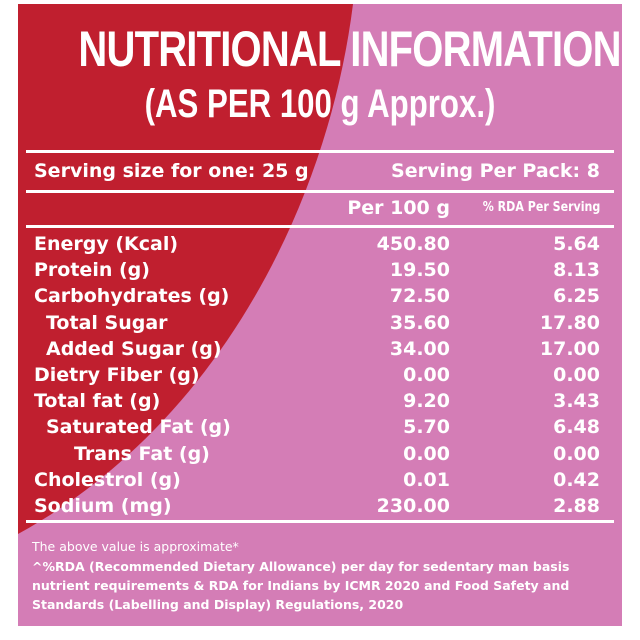 The width and height of the screenshot is (640, 640). What do you see at coordinates (569, 348) in the screenshot?
I see `rda-value: 17.00` at bounding box center [569, 348].